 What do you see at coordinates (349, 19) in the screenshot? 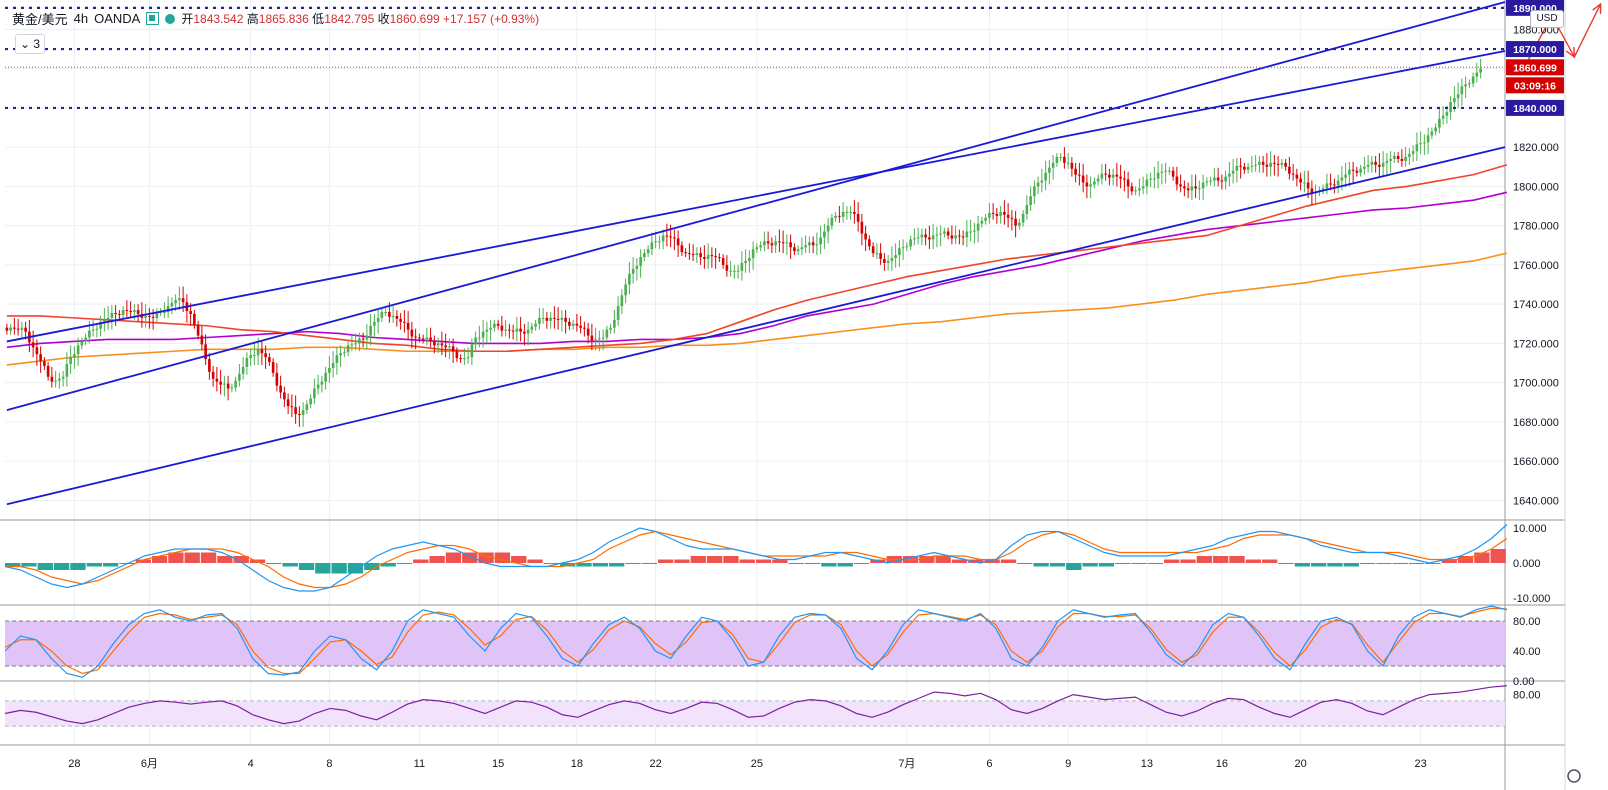
I see `low-value: 1842.795` at bounding box center [349, 19].